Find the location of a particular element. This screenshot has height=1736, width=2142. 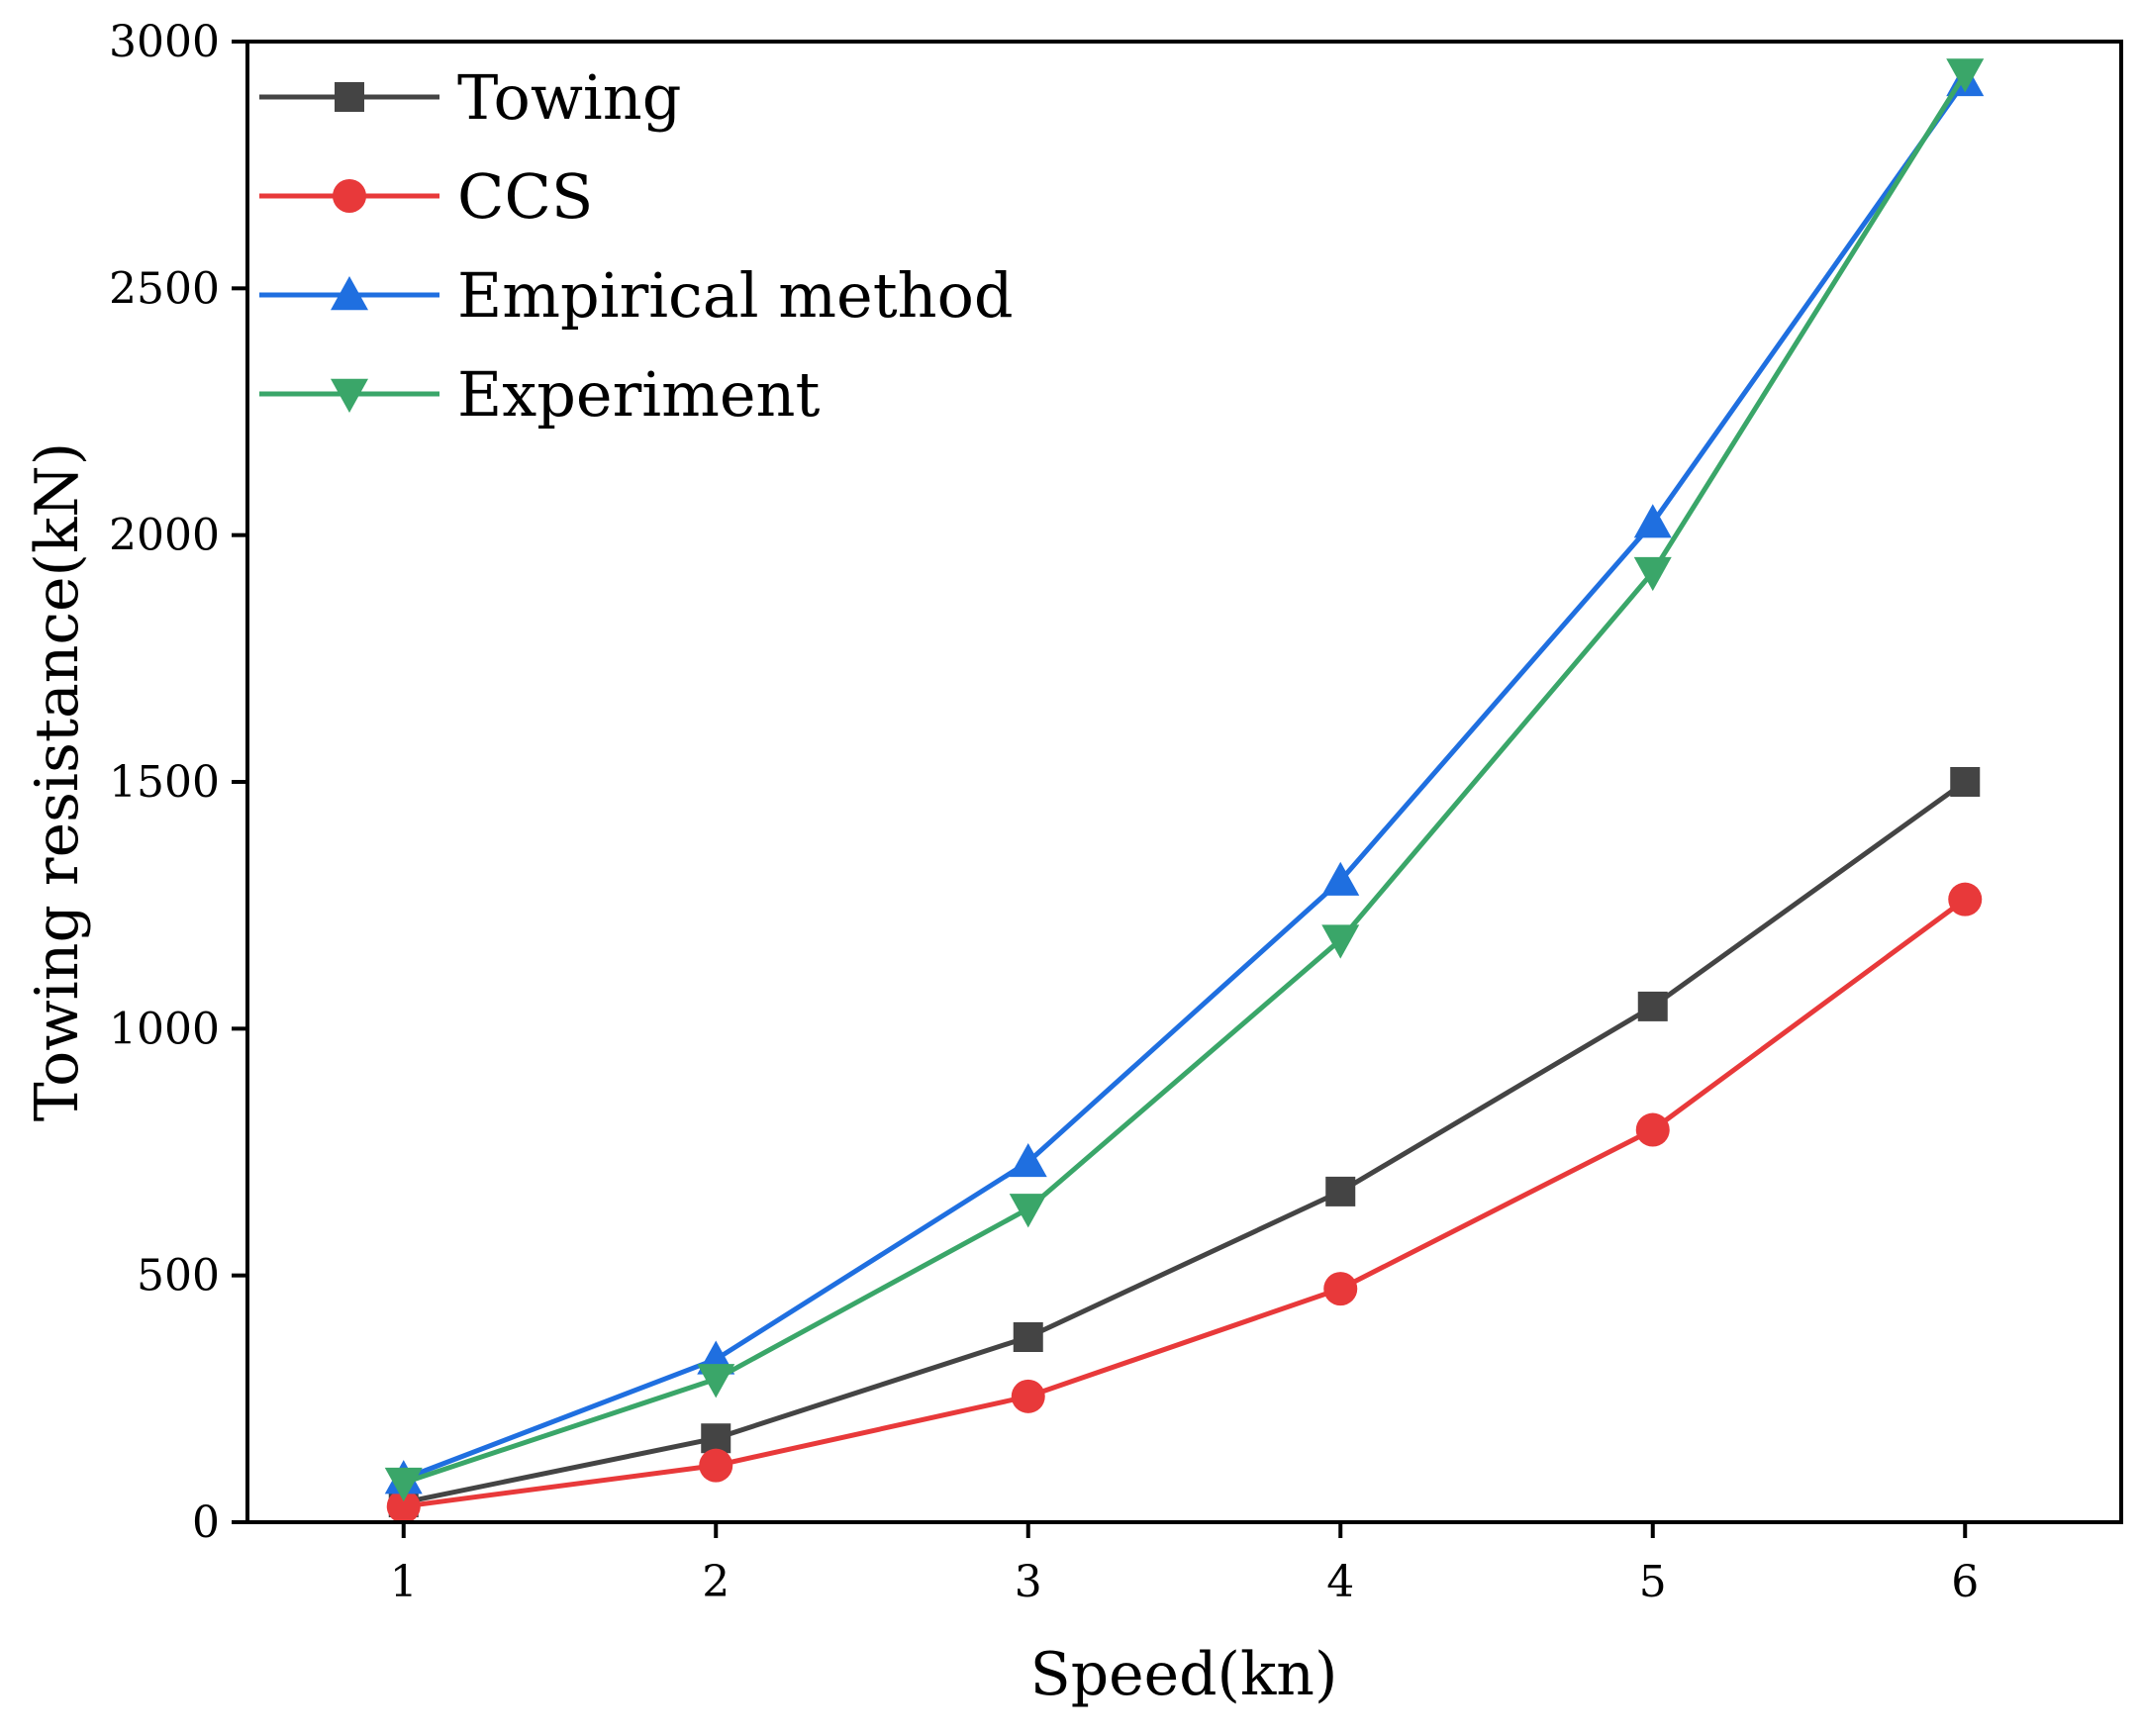

y-tick-label-500: 500 is located at coordinates (178, 1276).